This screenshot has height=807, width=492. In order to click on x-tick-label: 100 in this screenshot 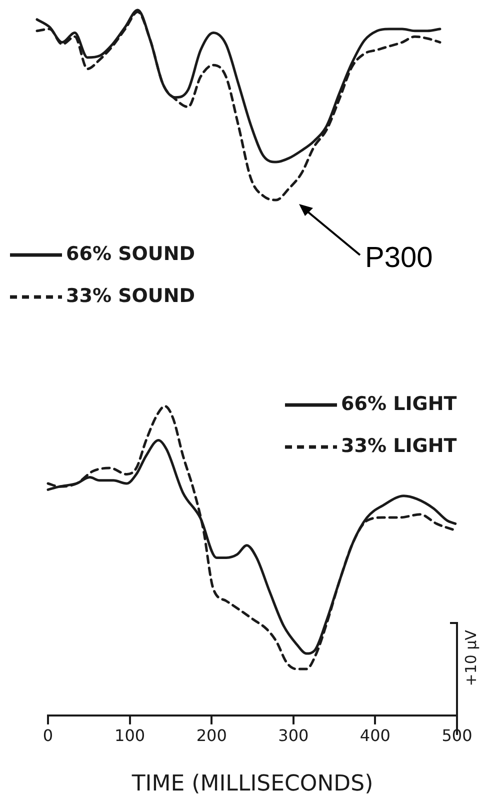, I will do `click(130, 736)`.